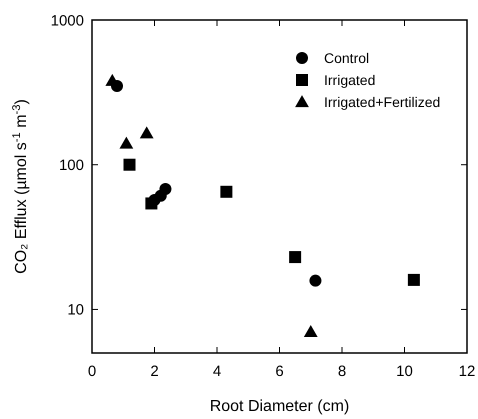  I want to click on x-axis-title: Root Diameter (cm), so click(280, 406).